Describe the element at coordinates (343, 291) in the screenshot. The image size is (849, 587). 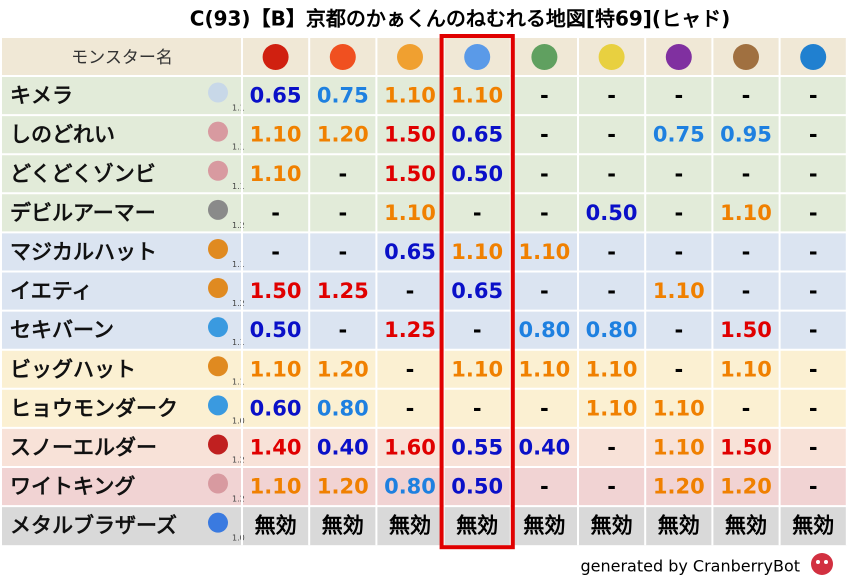
I see `resist-value: 1.25` at that location.